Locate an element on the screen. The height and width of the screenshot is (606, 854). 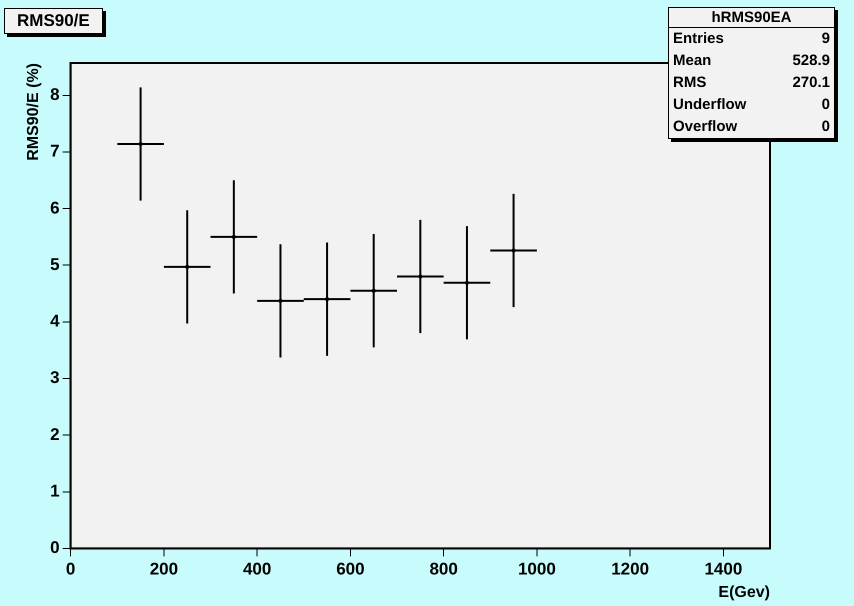
x-tick-label: 800 is located at coordinates (443, 568).